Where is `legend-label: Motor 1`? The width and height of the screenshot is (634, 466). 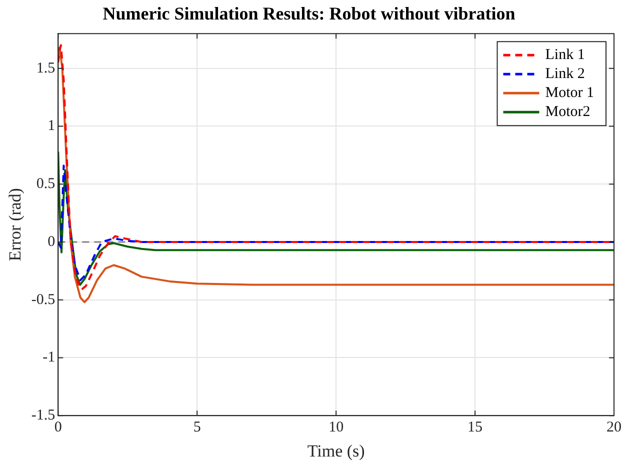
legend-label: Motor 1 is located at coordinates (569, 93).